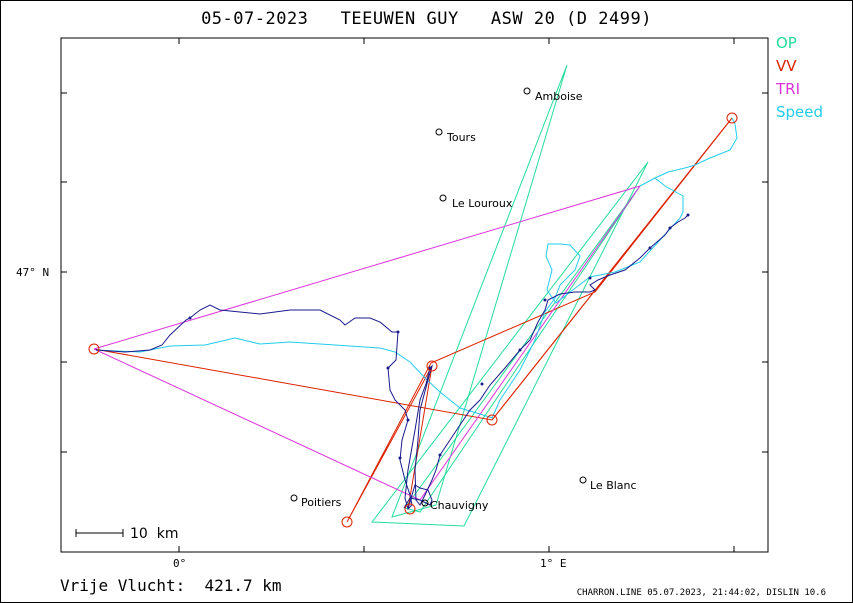  I want to click on scale-bar-label: 10 km, so click(154, 534).